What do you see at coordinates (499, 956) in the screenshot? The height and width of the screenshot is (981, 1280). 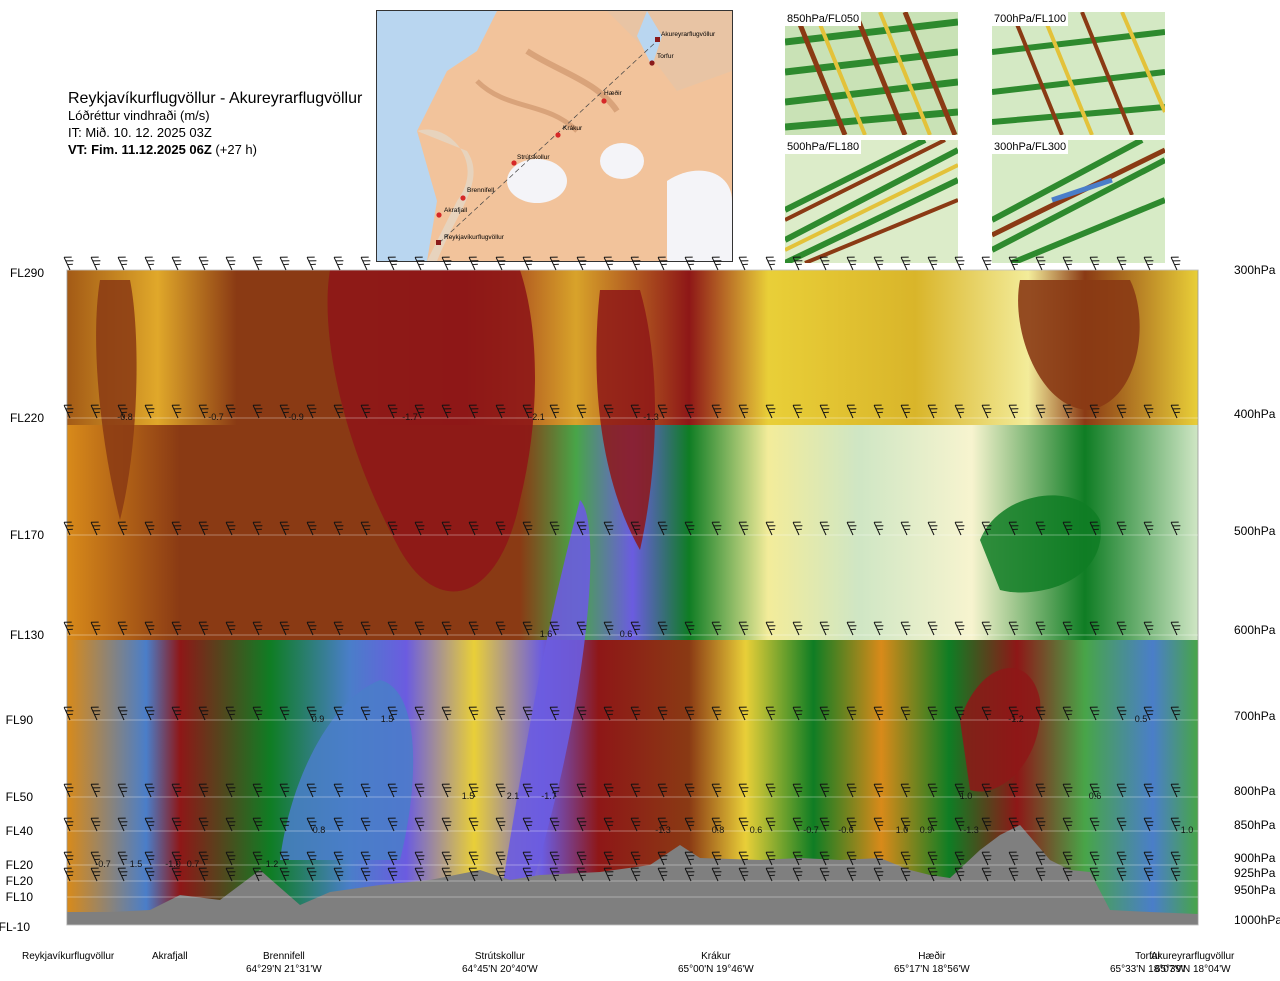 I see `location-name: Strútskollur` at bounding box center [499, 956].